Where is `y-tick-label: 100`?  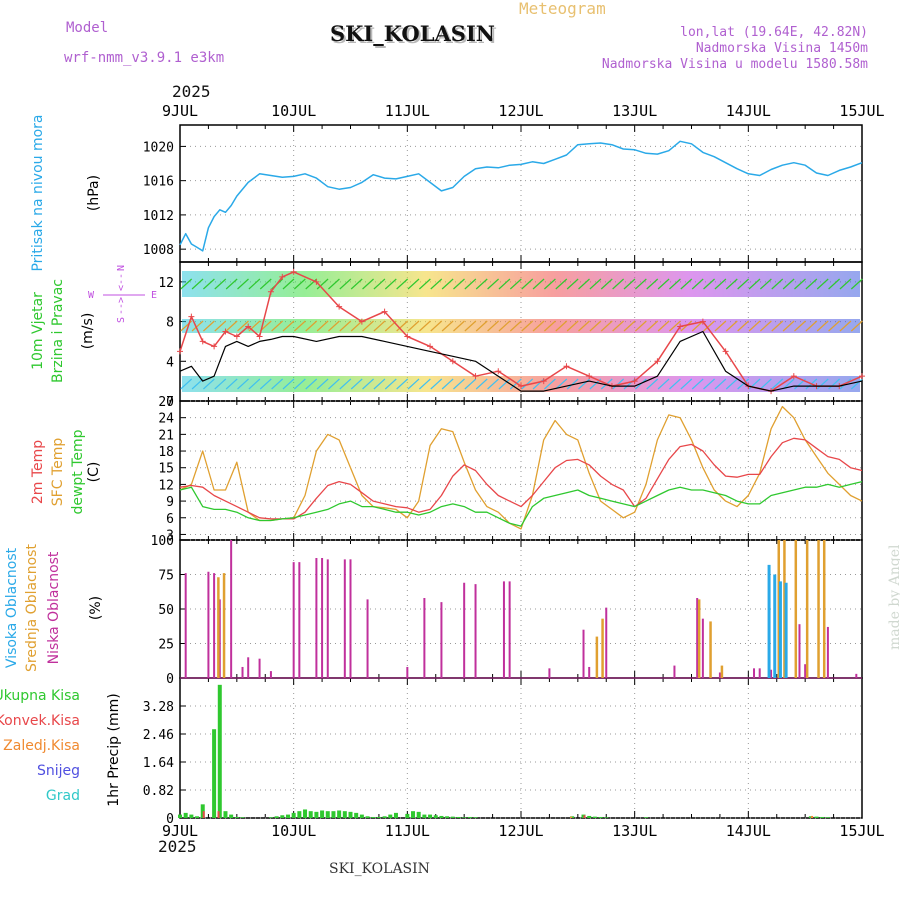
y-tick-label: 100 is located at coordinates (162, 541).